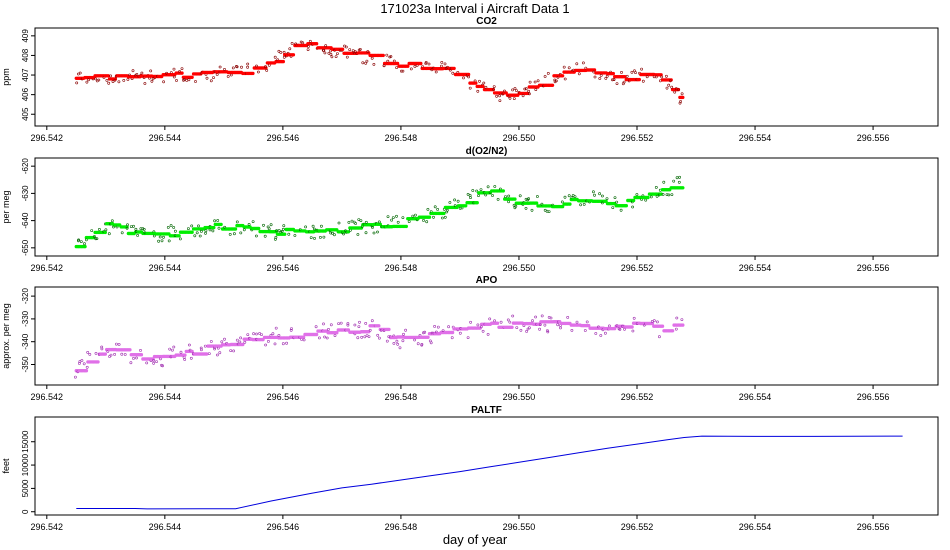 The width and height of the screenshot is (950, 550). I want to click on x-tick-label: 296.542, so click(47, 397).